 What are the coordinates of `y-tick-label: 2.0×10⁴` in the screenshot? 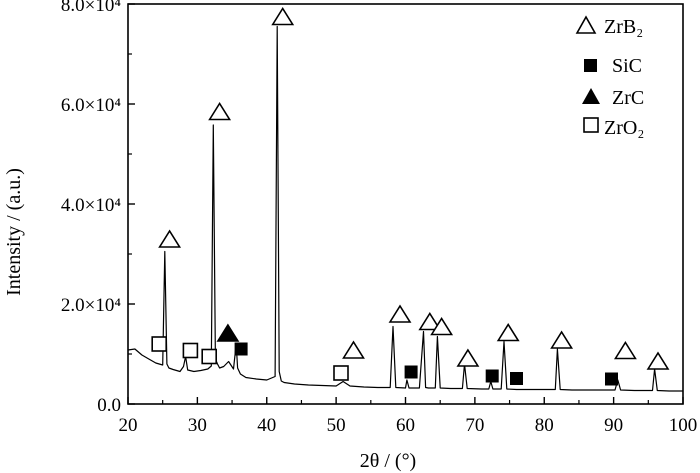 It's located at (91, 305).